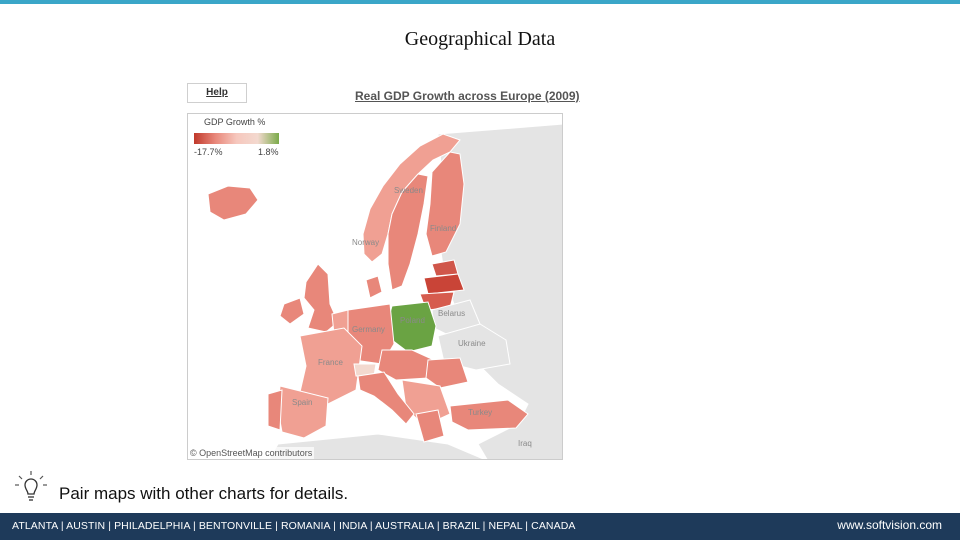 This screenshot has width=960, height=540. I want to click on label-norway: Norway, so click(366, 242).